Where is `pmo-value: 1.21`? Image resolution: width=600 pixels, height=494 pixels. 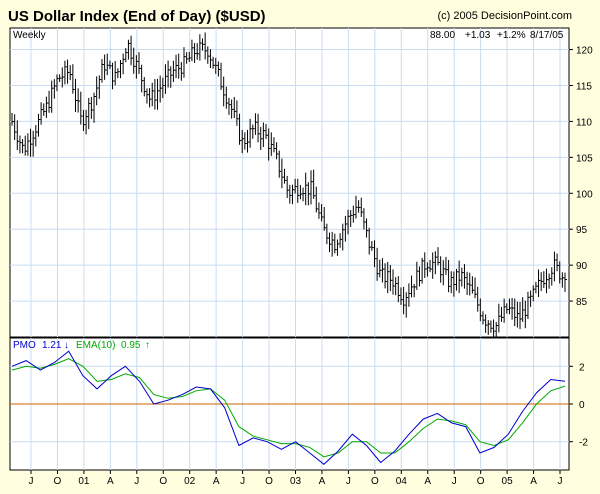 pmo-value: 1.21 is located at coordinates (52, 345).